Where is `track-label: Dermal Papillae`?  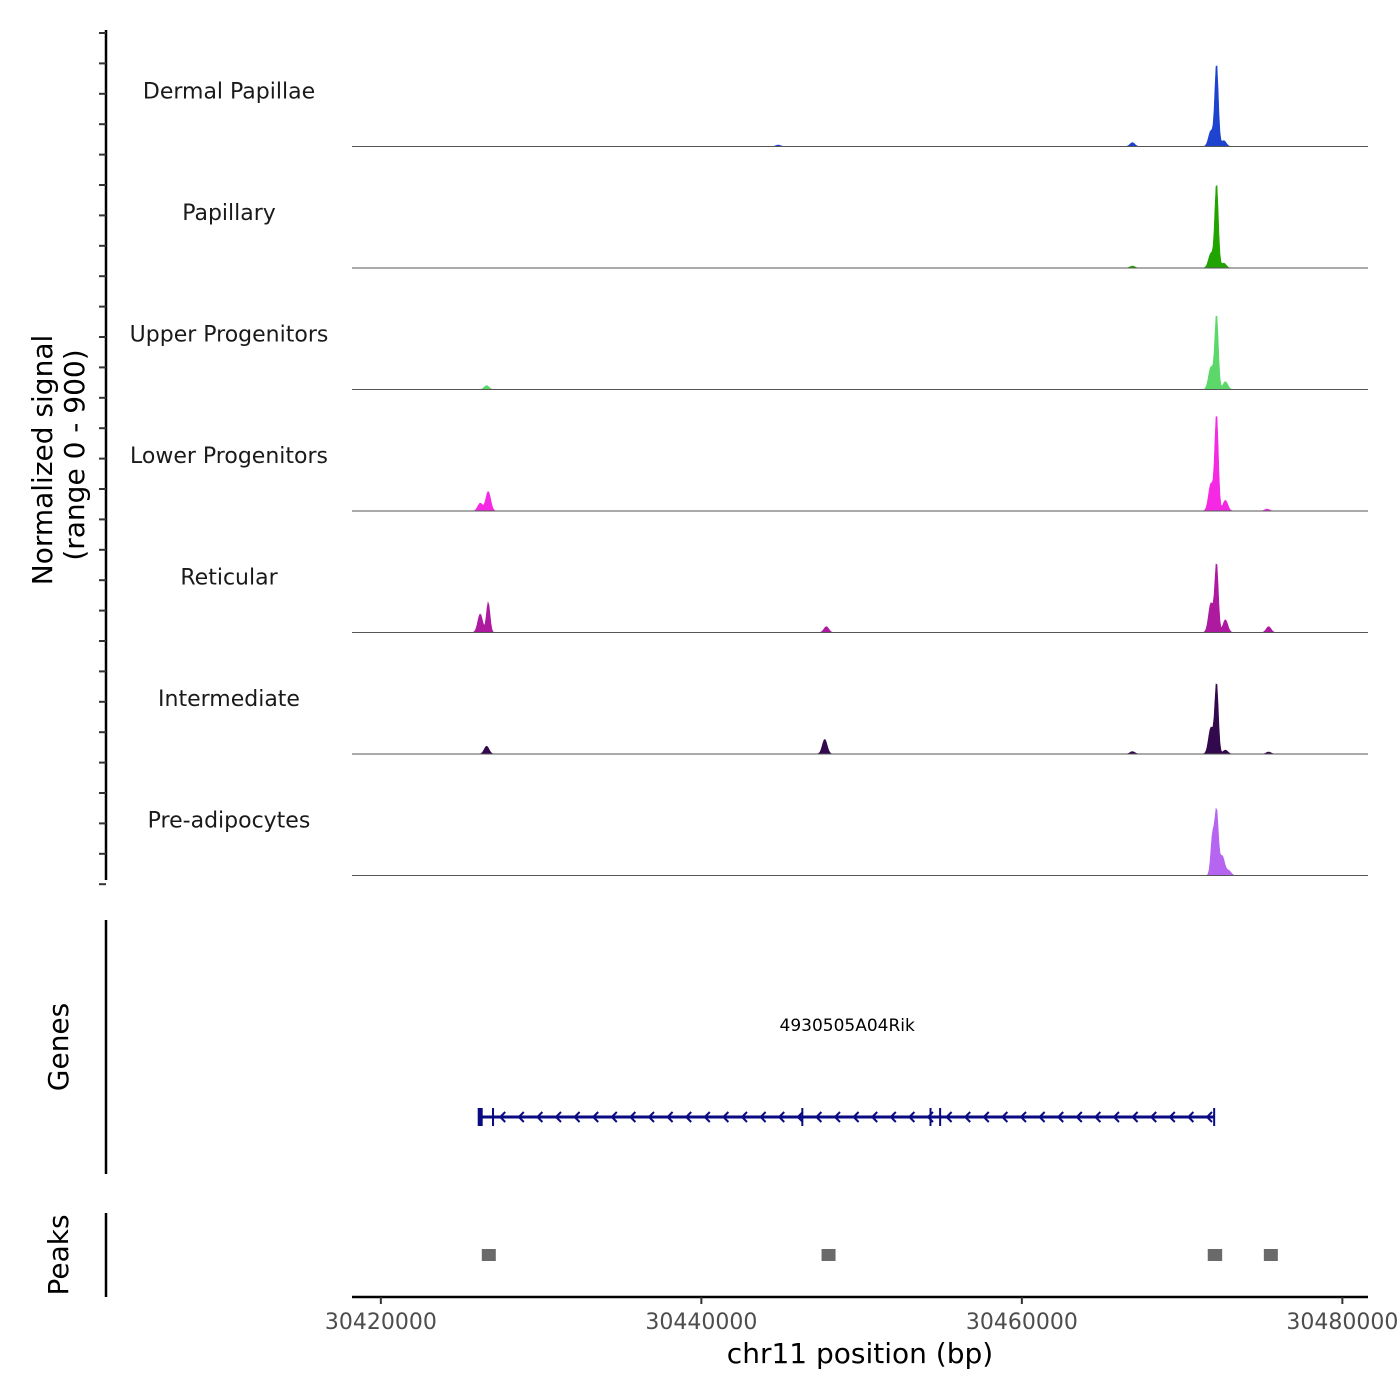
track-label: Dermal Papillae is located at coordinates (229, 92).